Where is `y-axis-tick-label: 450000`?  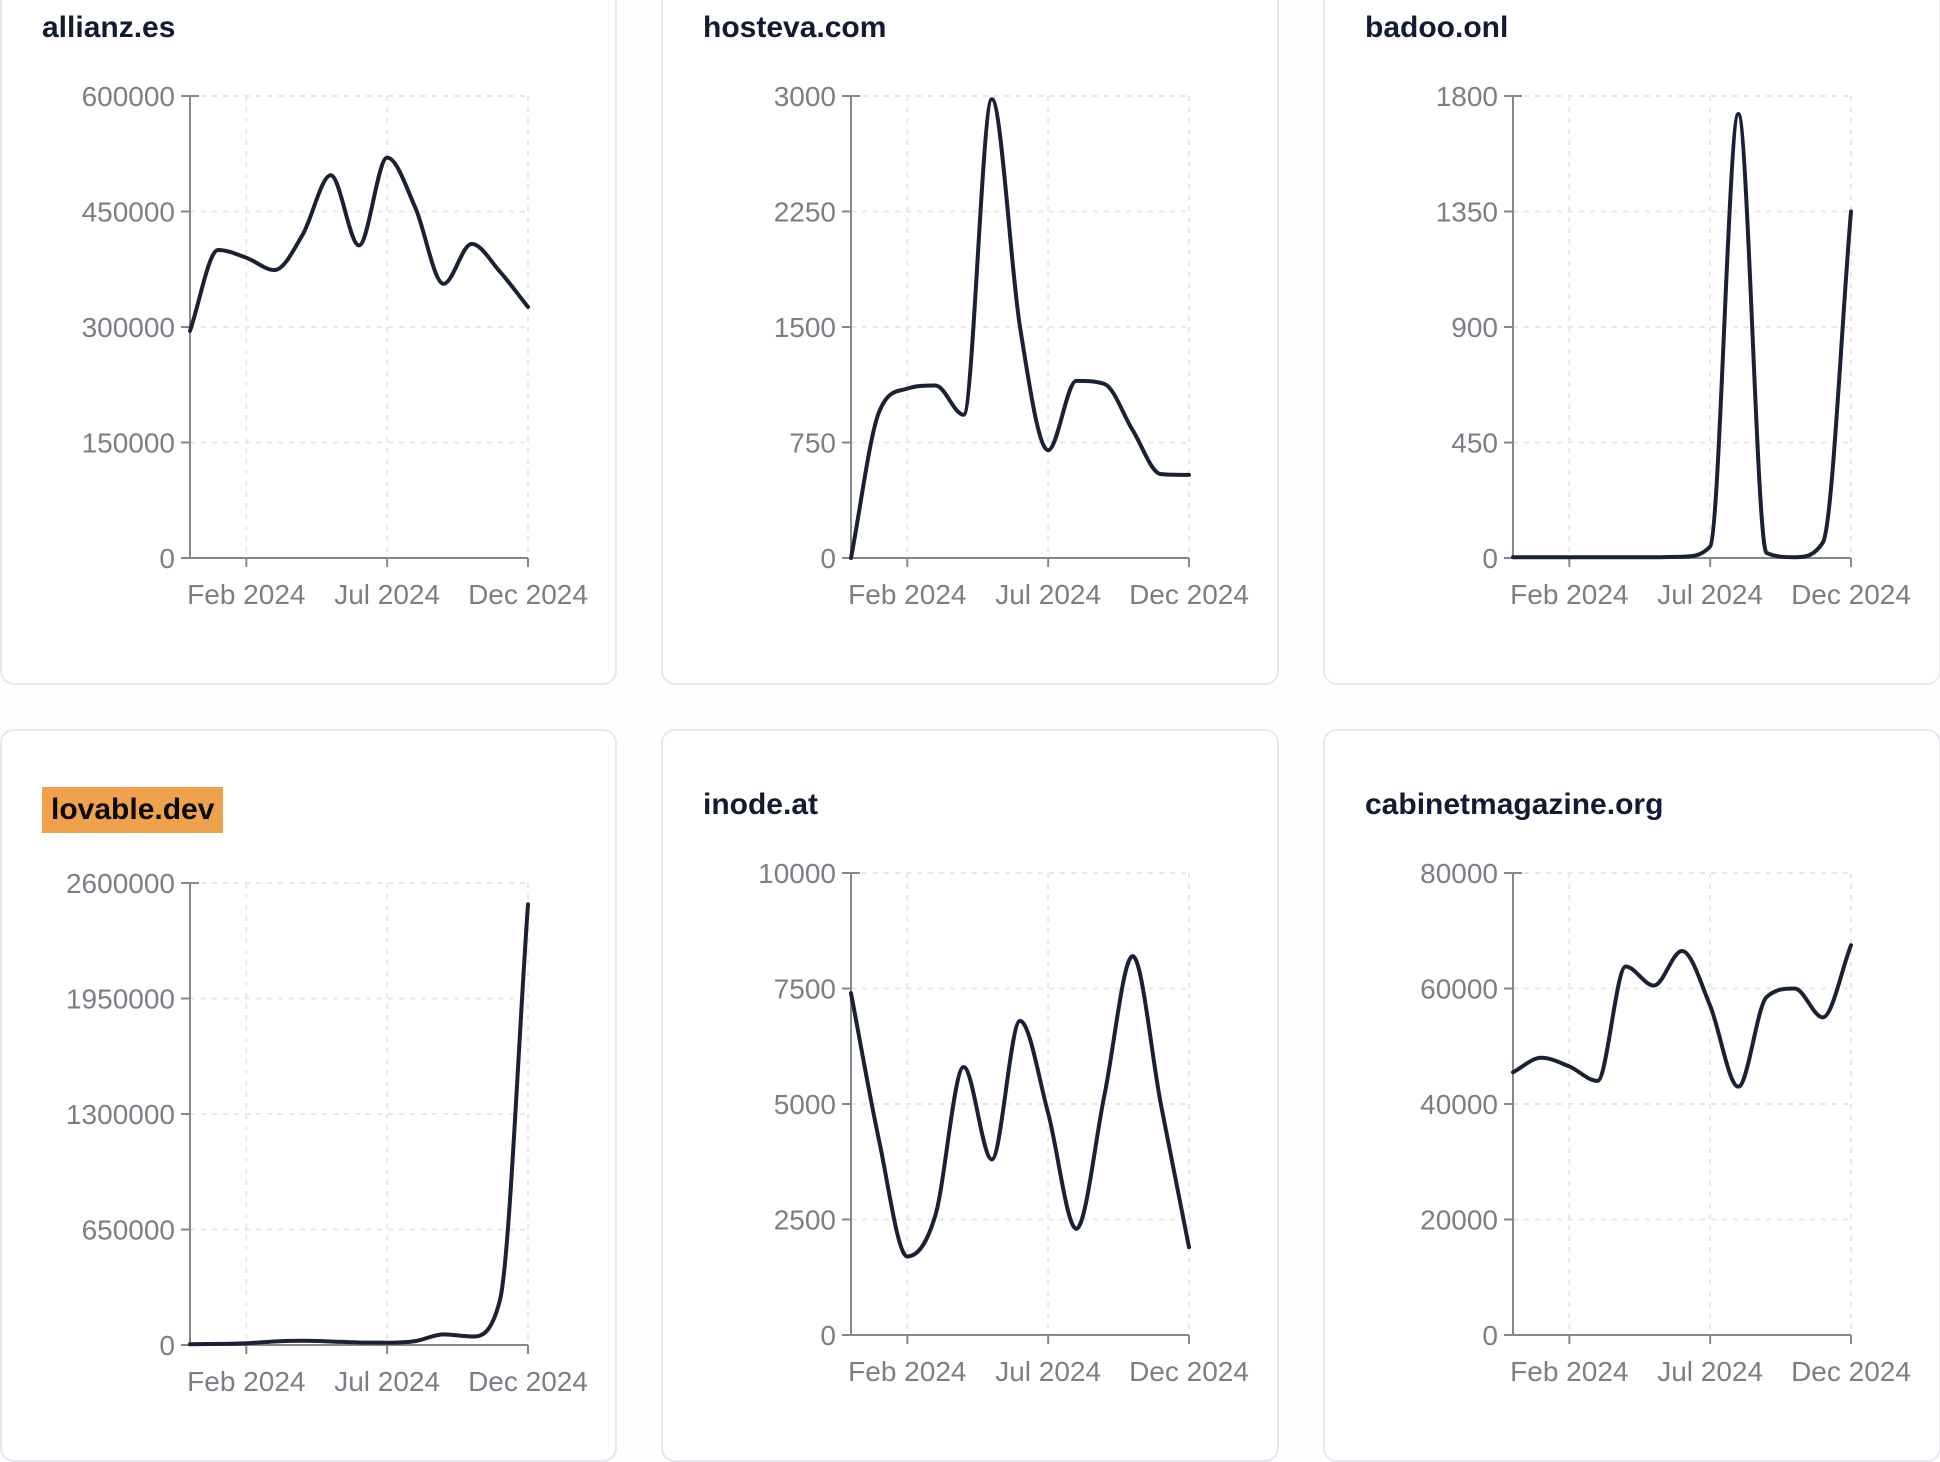
y-axis-tick-label: 450000 is located at coordinates (128, 211).